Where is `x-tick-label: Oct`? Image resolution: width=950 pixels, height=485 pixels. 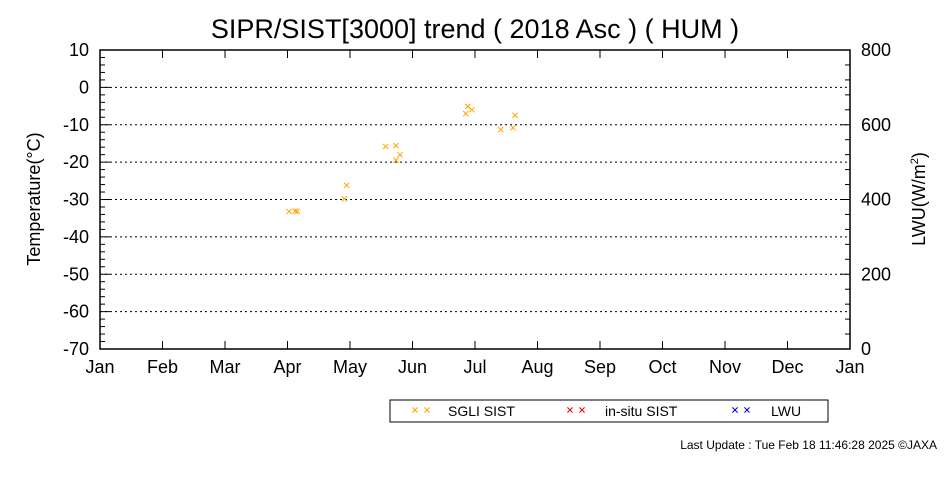
x-tick-label: Oct is located at coordinates (662, 367).